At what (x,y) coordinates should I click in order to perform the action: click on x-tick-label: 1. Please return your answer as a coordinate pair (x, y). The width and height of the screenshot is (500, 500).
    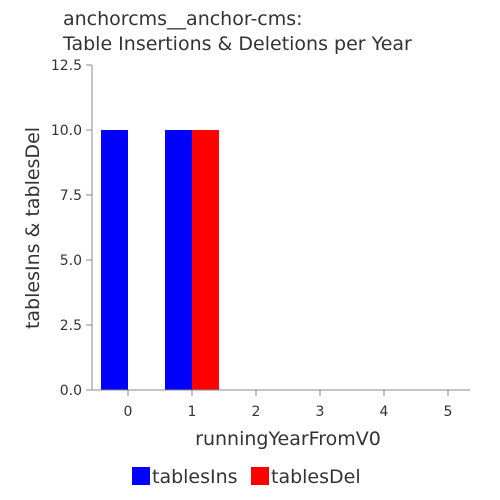
    Looking at the image, I should click on (192, 412).